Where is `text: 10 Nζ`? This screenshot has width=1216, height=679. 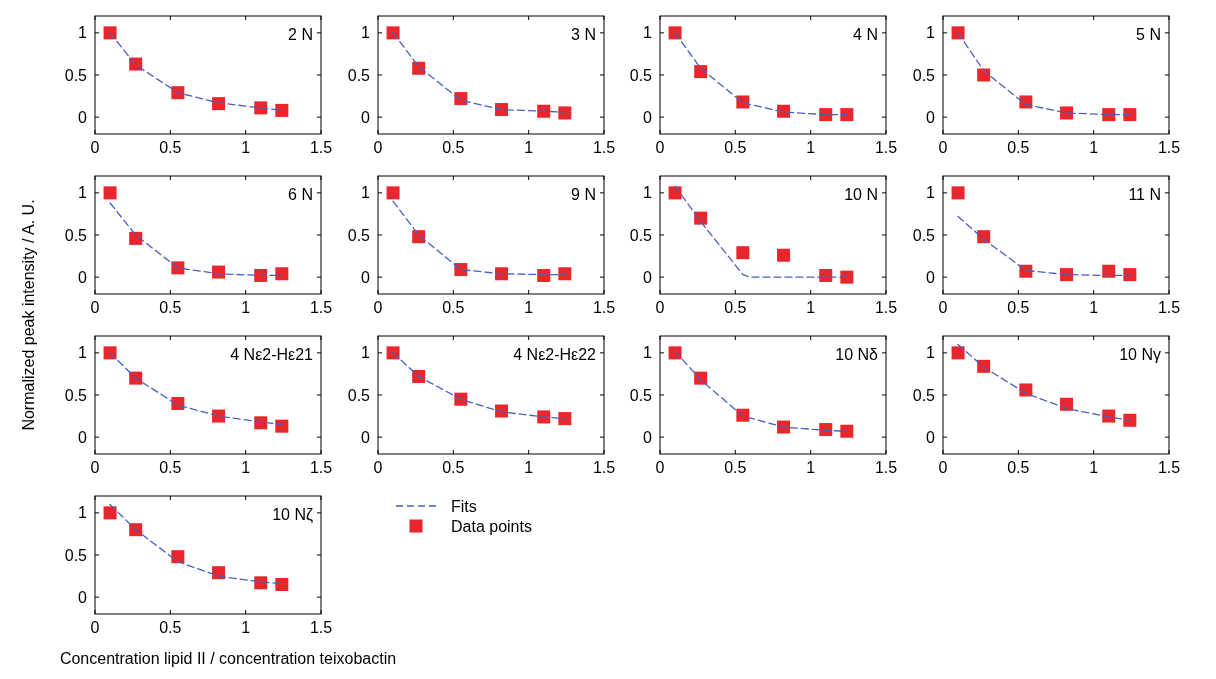
text: 10 Nζ is located at coordinates (292, 515).